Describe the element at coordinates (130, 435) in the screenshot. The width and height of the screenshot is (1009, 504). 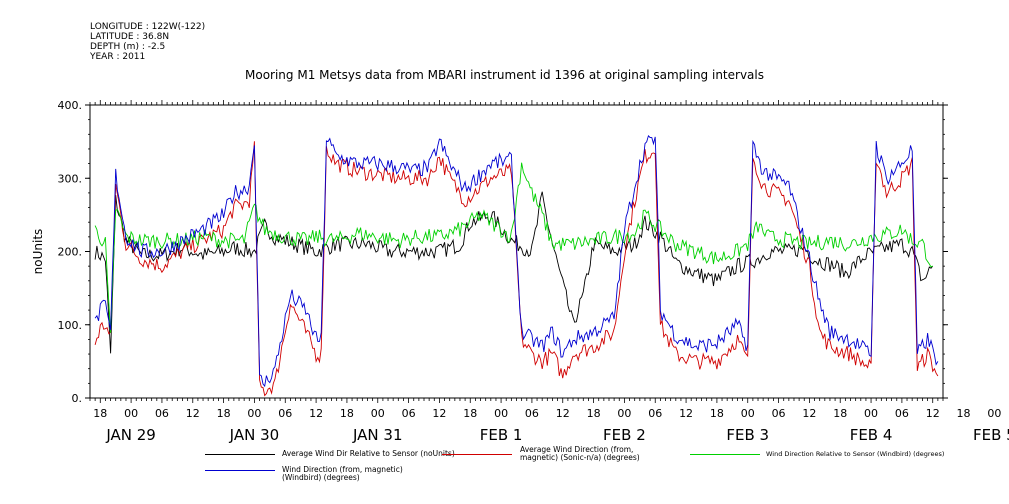
I see `x-day-label-0: JAN 29` at that location.